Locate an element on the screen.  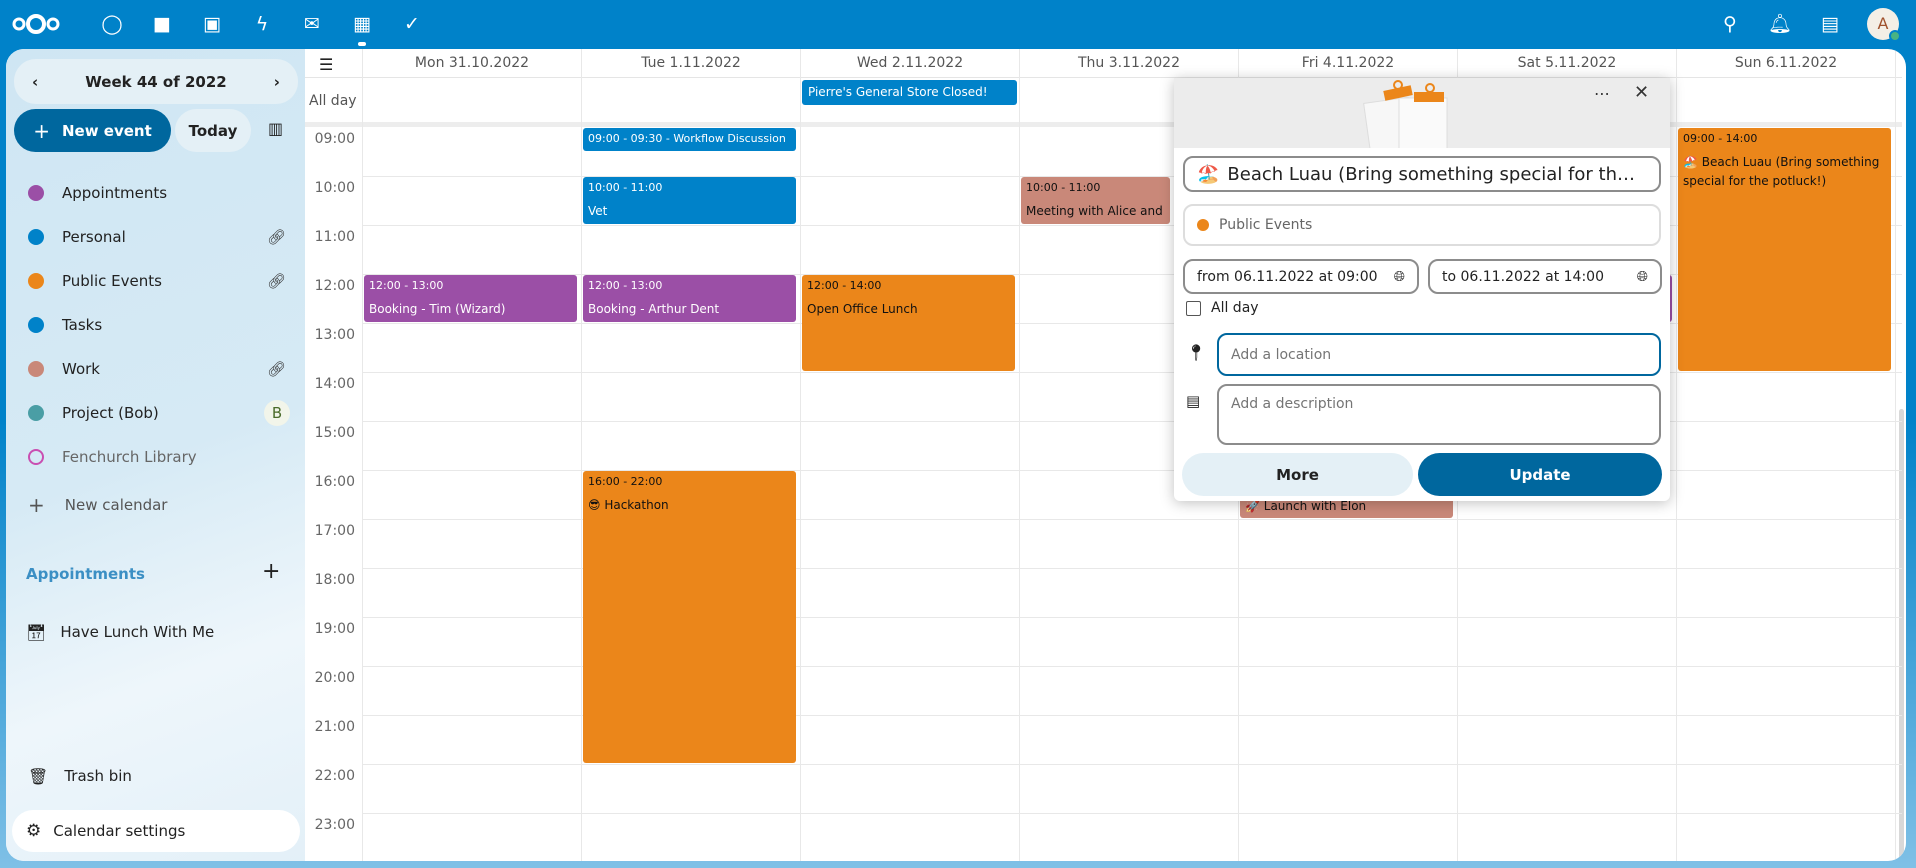
view-switcher-icon: ▥ is located at coordinates (276, 128).